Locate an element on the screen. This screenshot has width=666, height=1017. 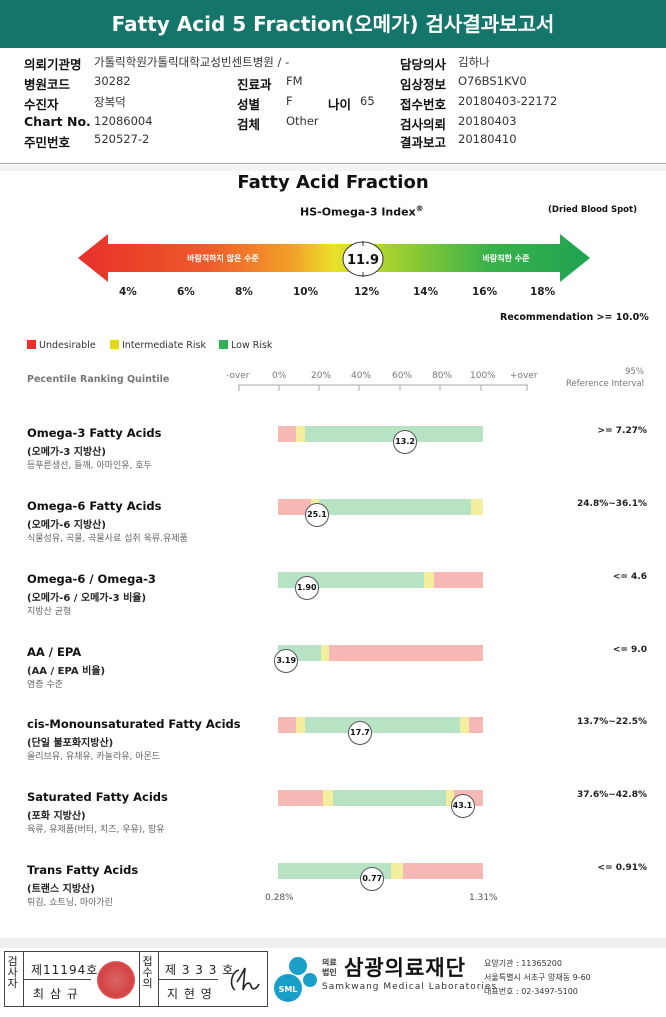
receipt-label: 접수번호 is located at coordinates (423, 104).